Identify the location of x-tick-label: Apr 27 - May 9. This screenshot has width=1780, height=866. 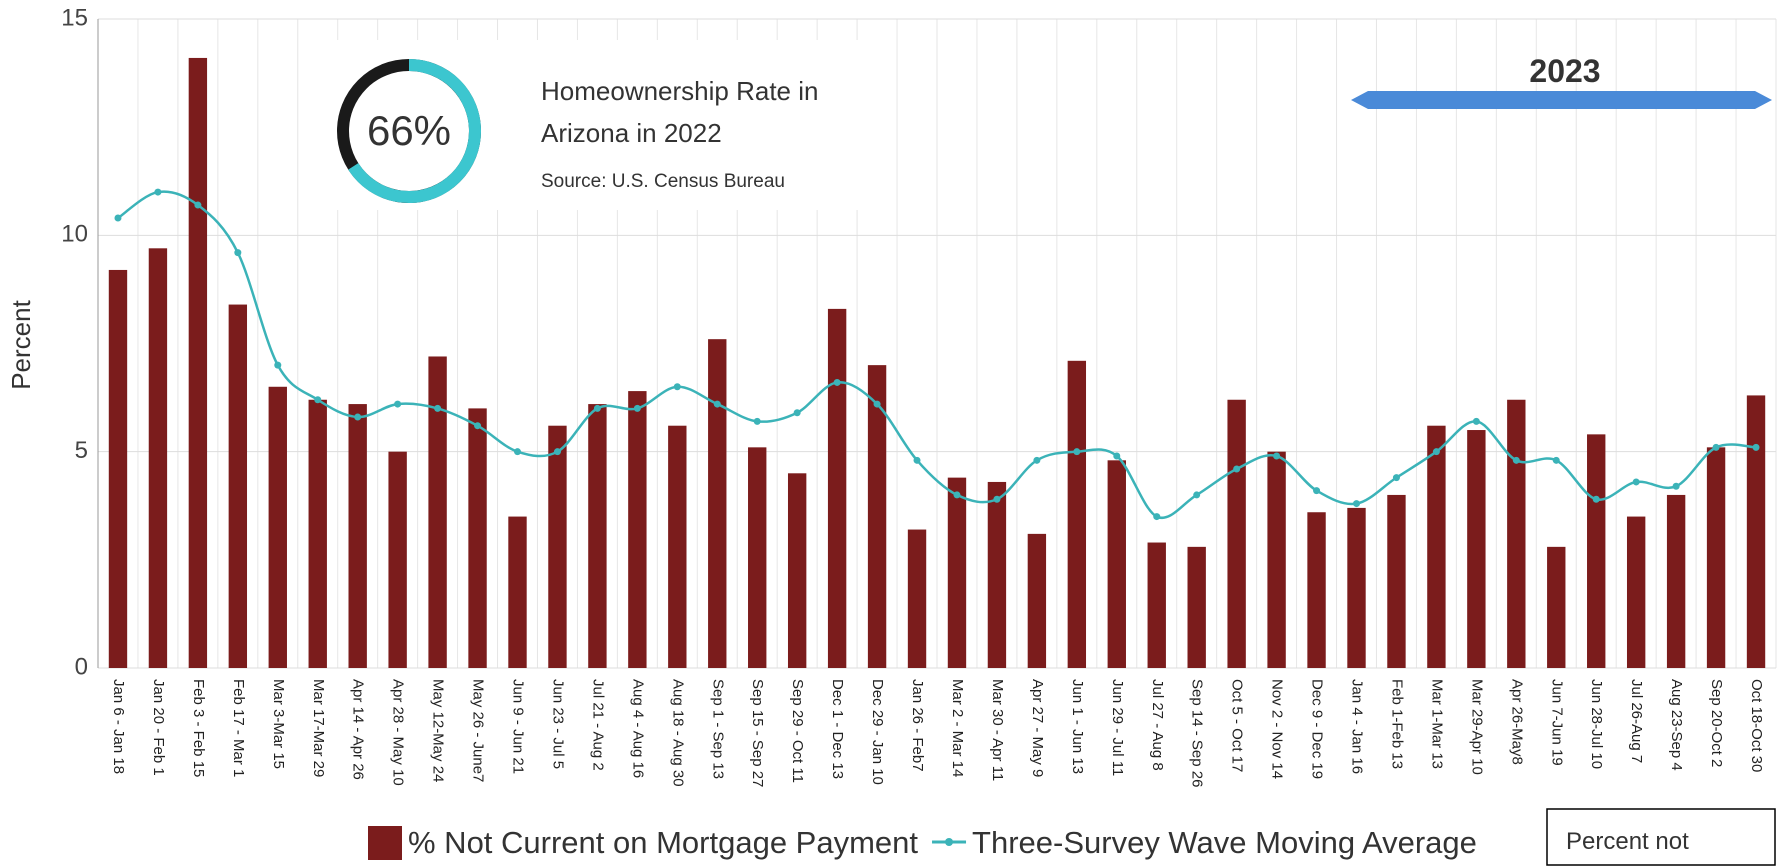
(1037, 728).